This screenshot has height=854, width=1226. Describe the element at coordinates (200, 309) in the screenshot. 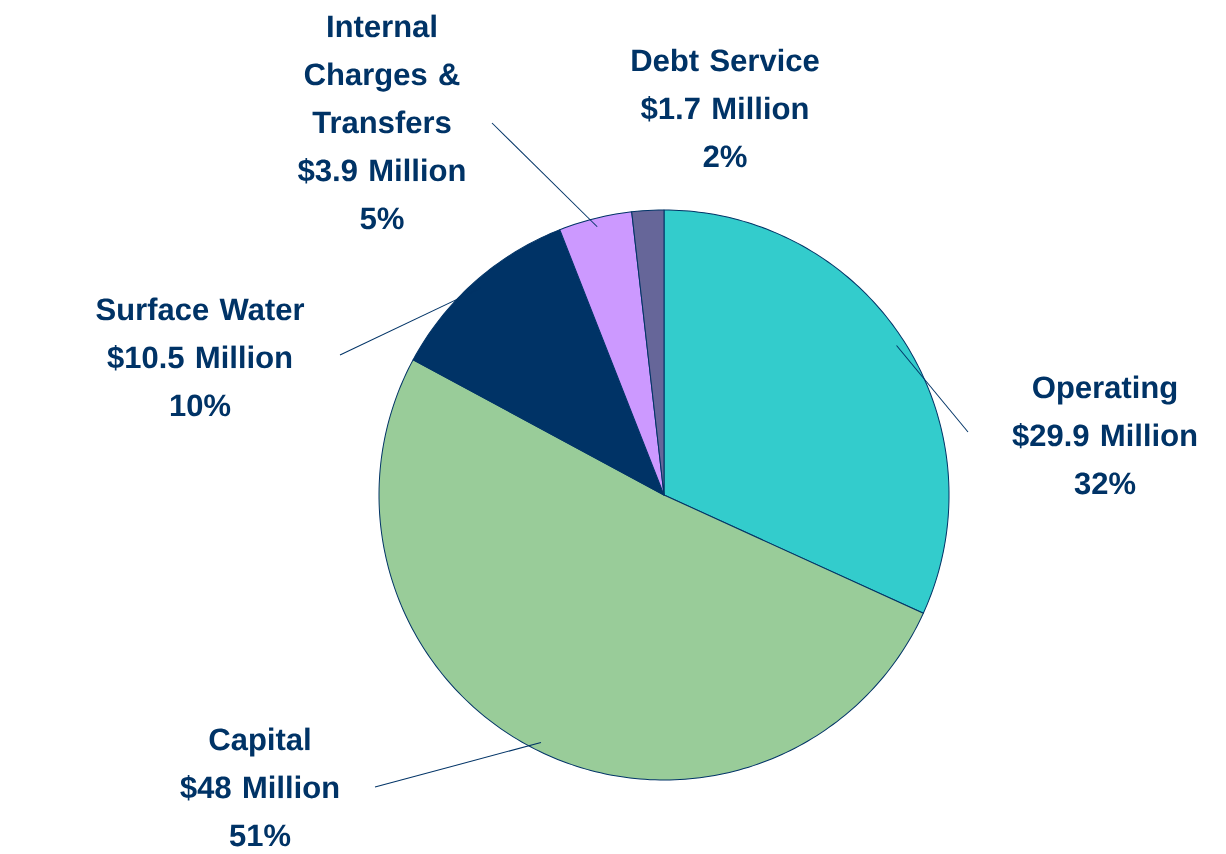

I see `legend-label: Surface Water` at that location.